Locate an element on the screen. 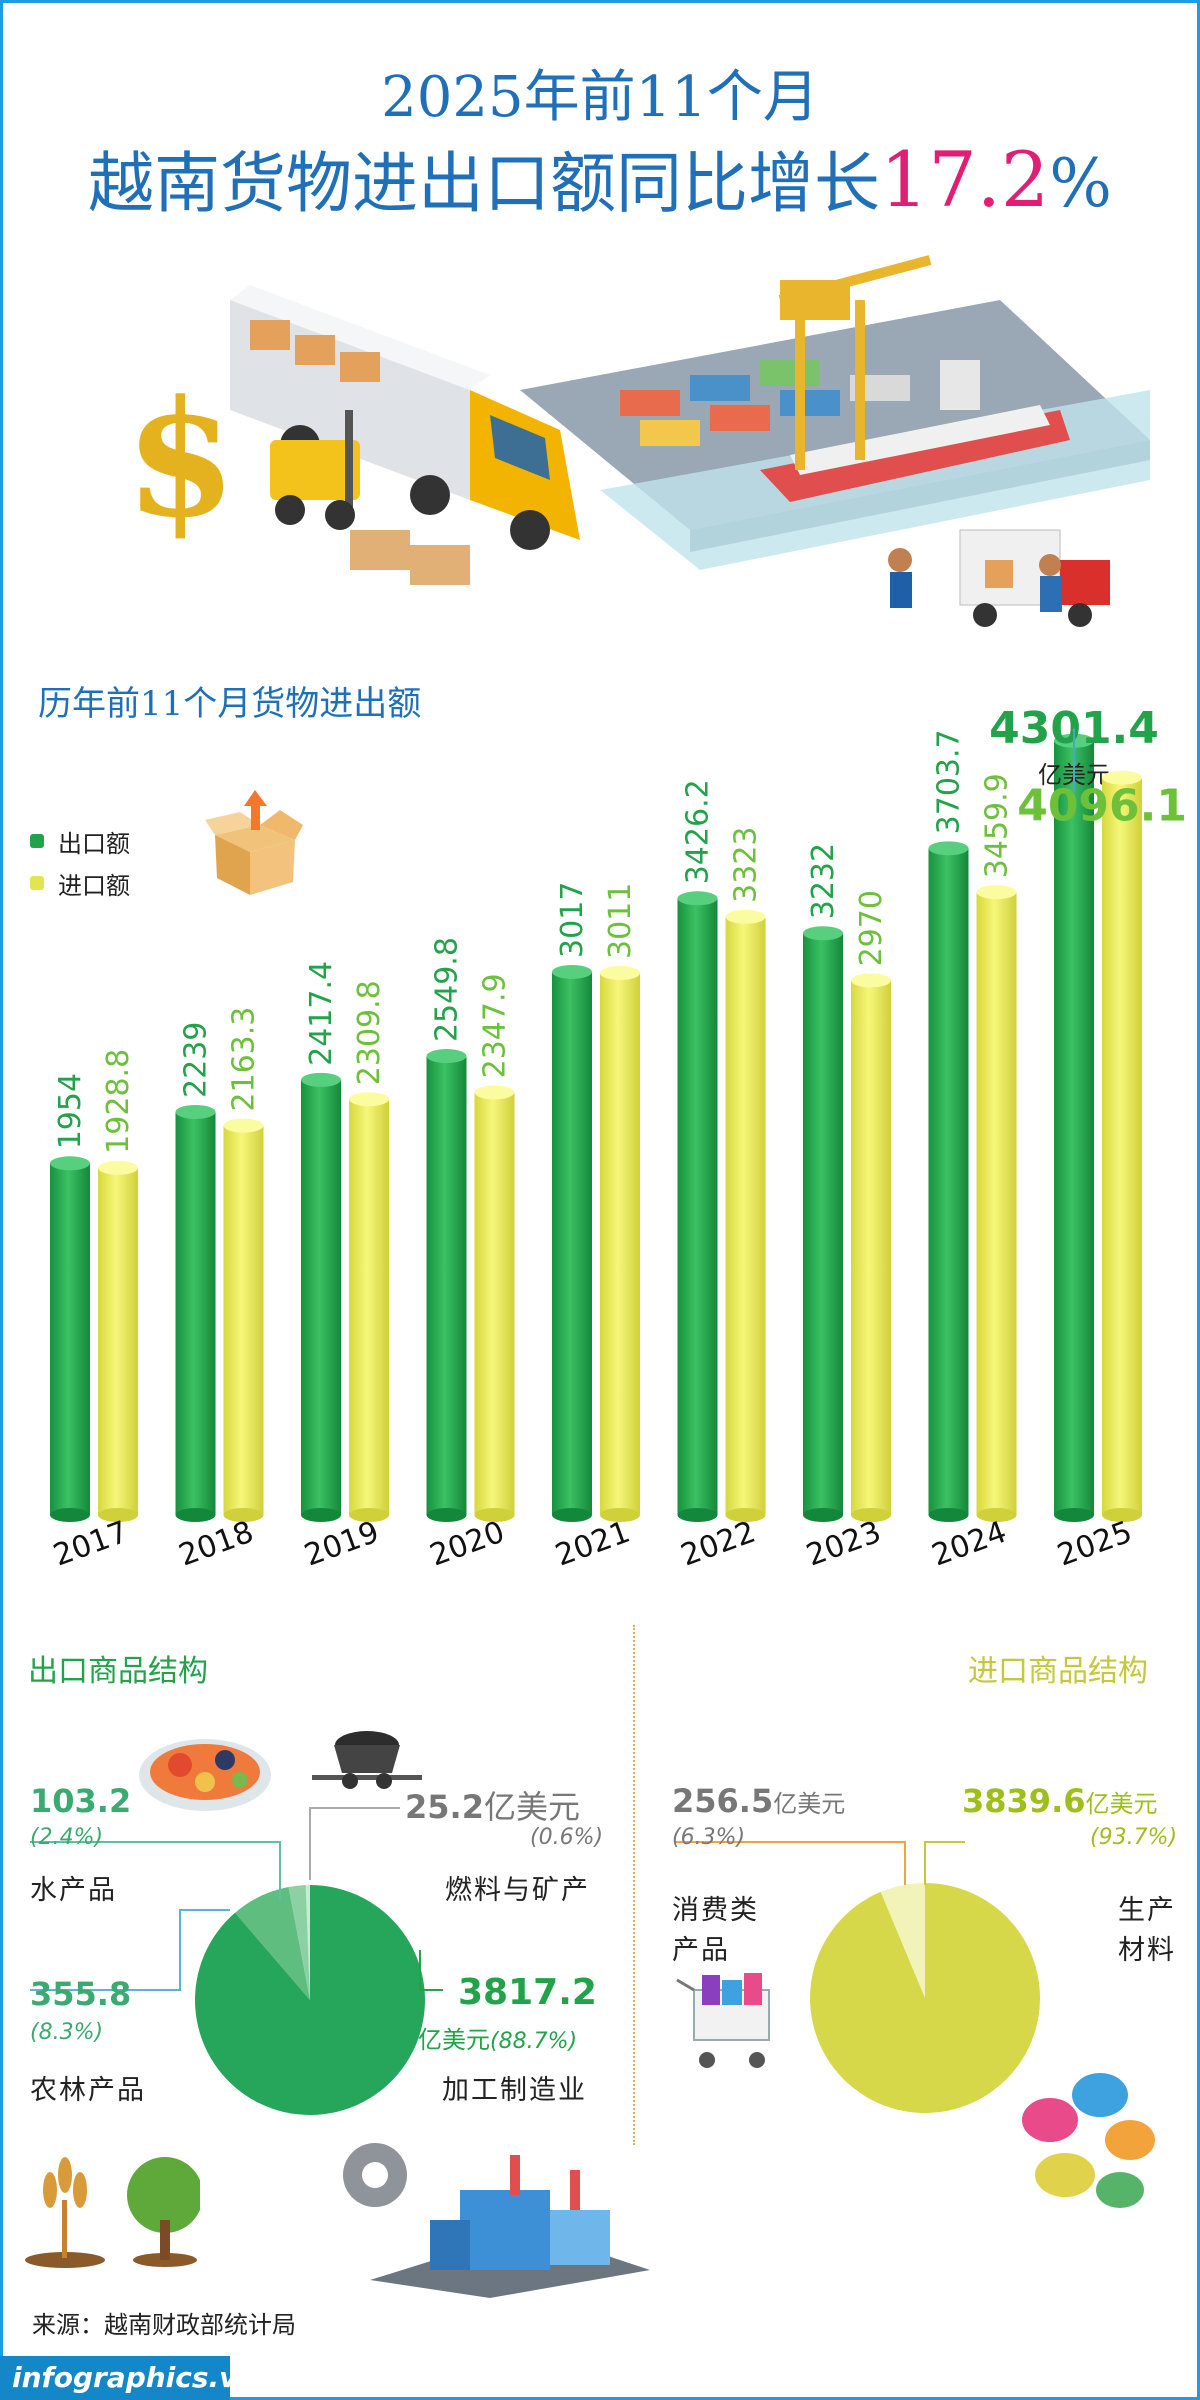  x-tick-2021: 2021 is located at coordinates (593, 1544).